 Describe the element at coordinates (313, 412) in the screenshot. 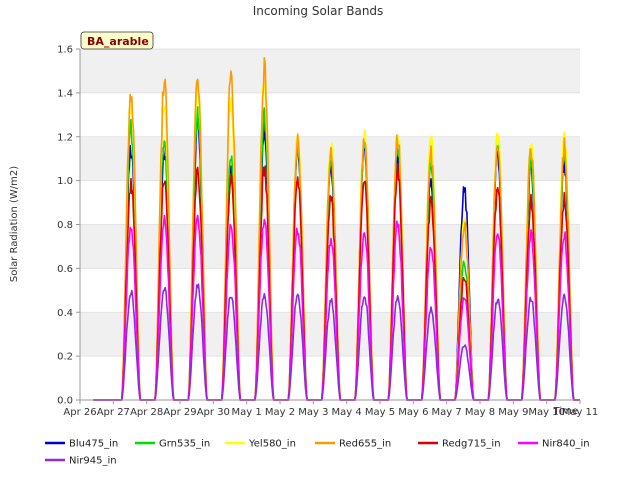

I see `x-tick-label: May 3` at that location.